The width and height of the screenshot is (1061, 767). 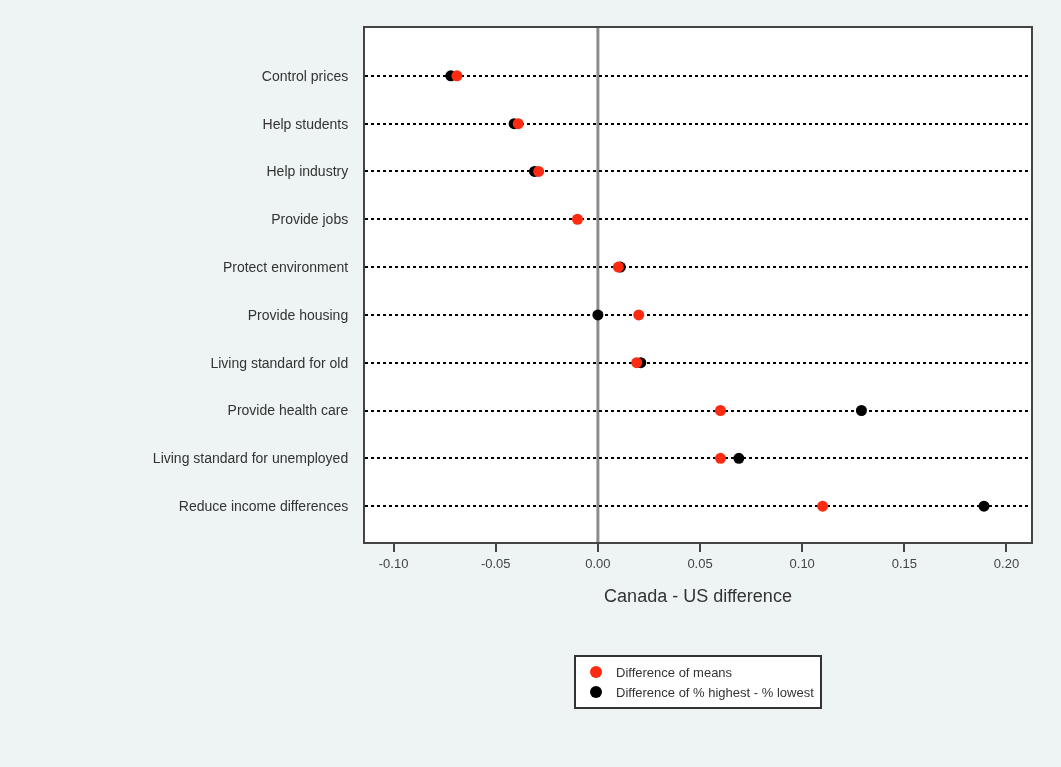 I want to click on y-tick-label: Protect environment, so click(x=285, y=266).